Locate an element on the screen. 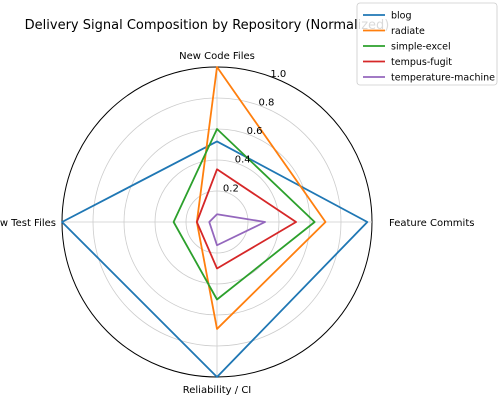 The height and width of the screenshot is (406, 500). series-line-tempus-fugit is located at coordinates (246, 219).